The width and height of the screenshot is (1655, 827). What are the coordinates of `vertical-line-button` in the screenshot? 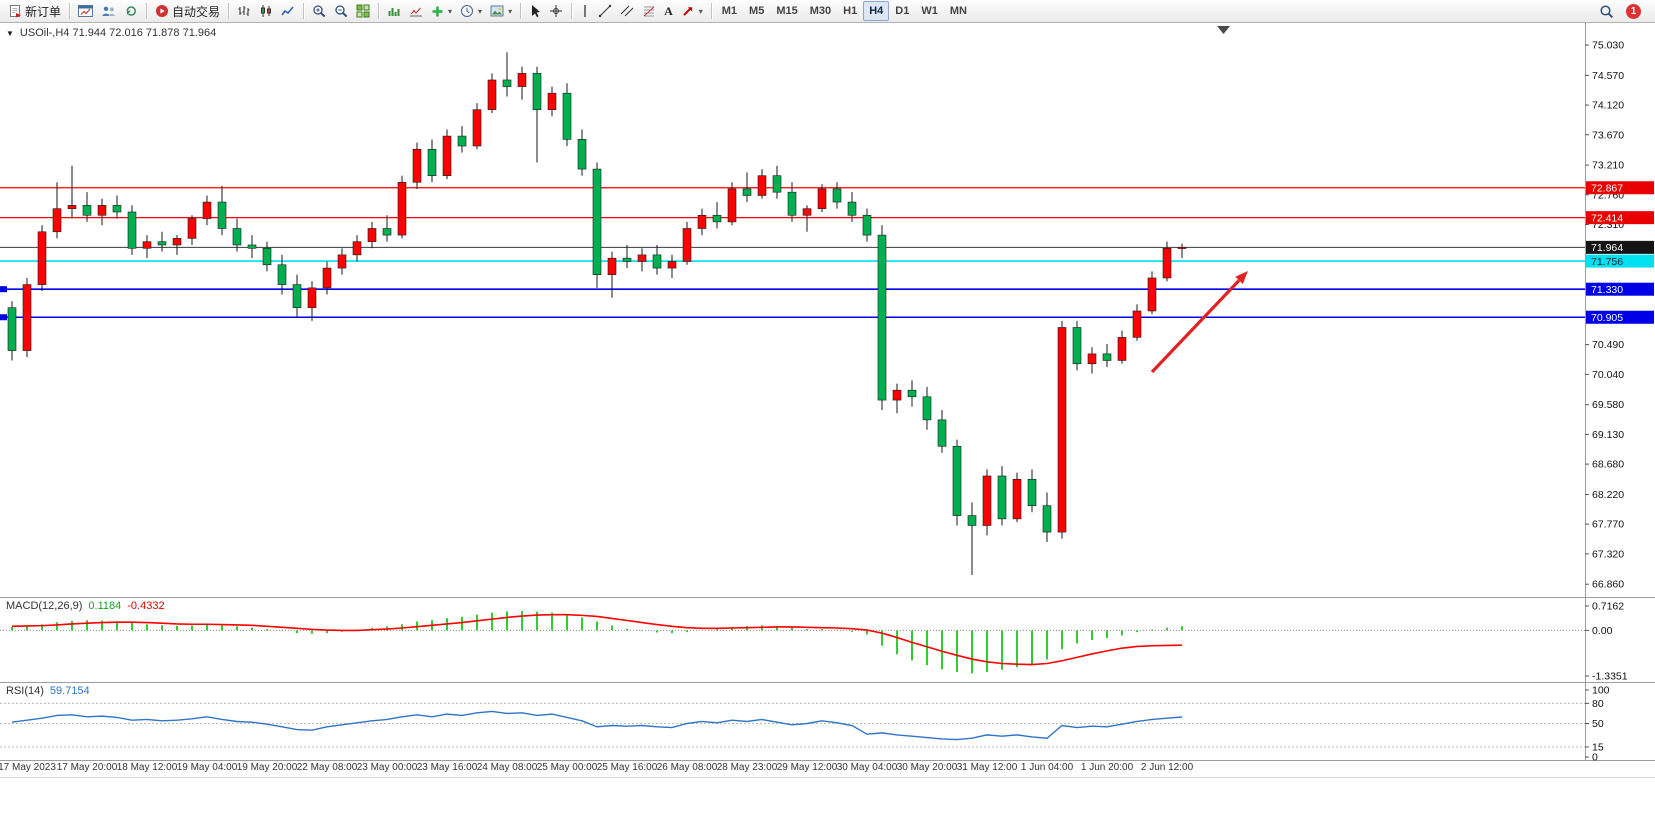 It's located at (585, 11).